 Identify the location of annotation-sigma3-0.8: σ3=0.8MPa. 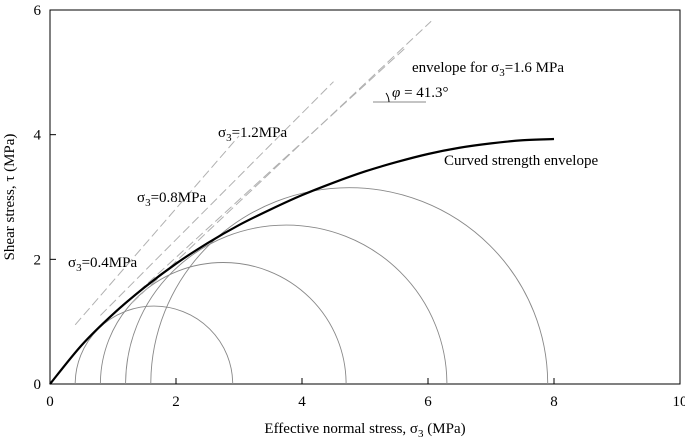
(171, 199).